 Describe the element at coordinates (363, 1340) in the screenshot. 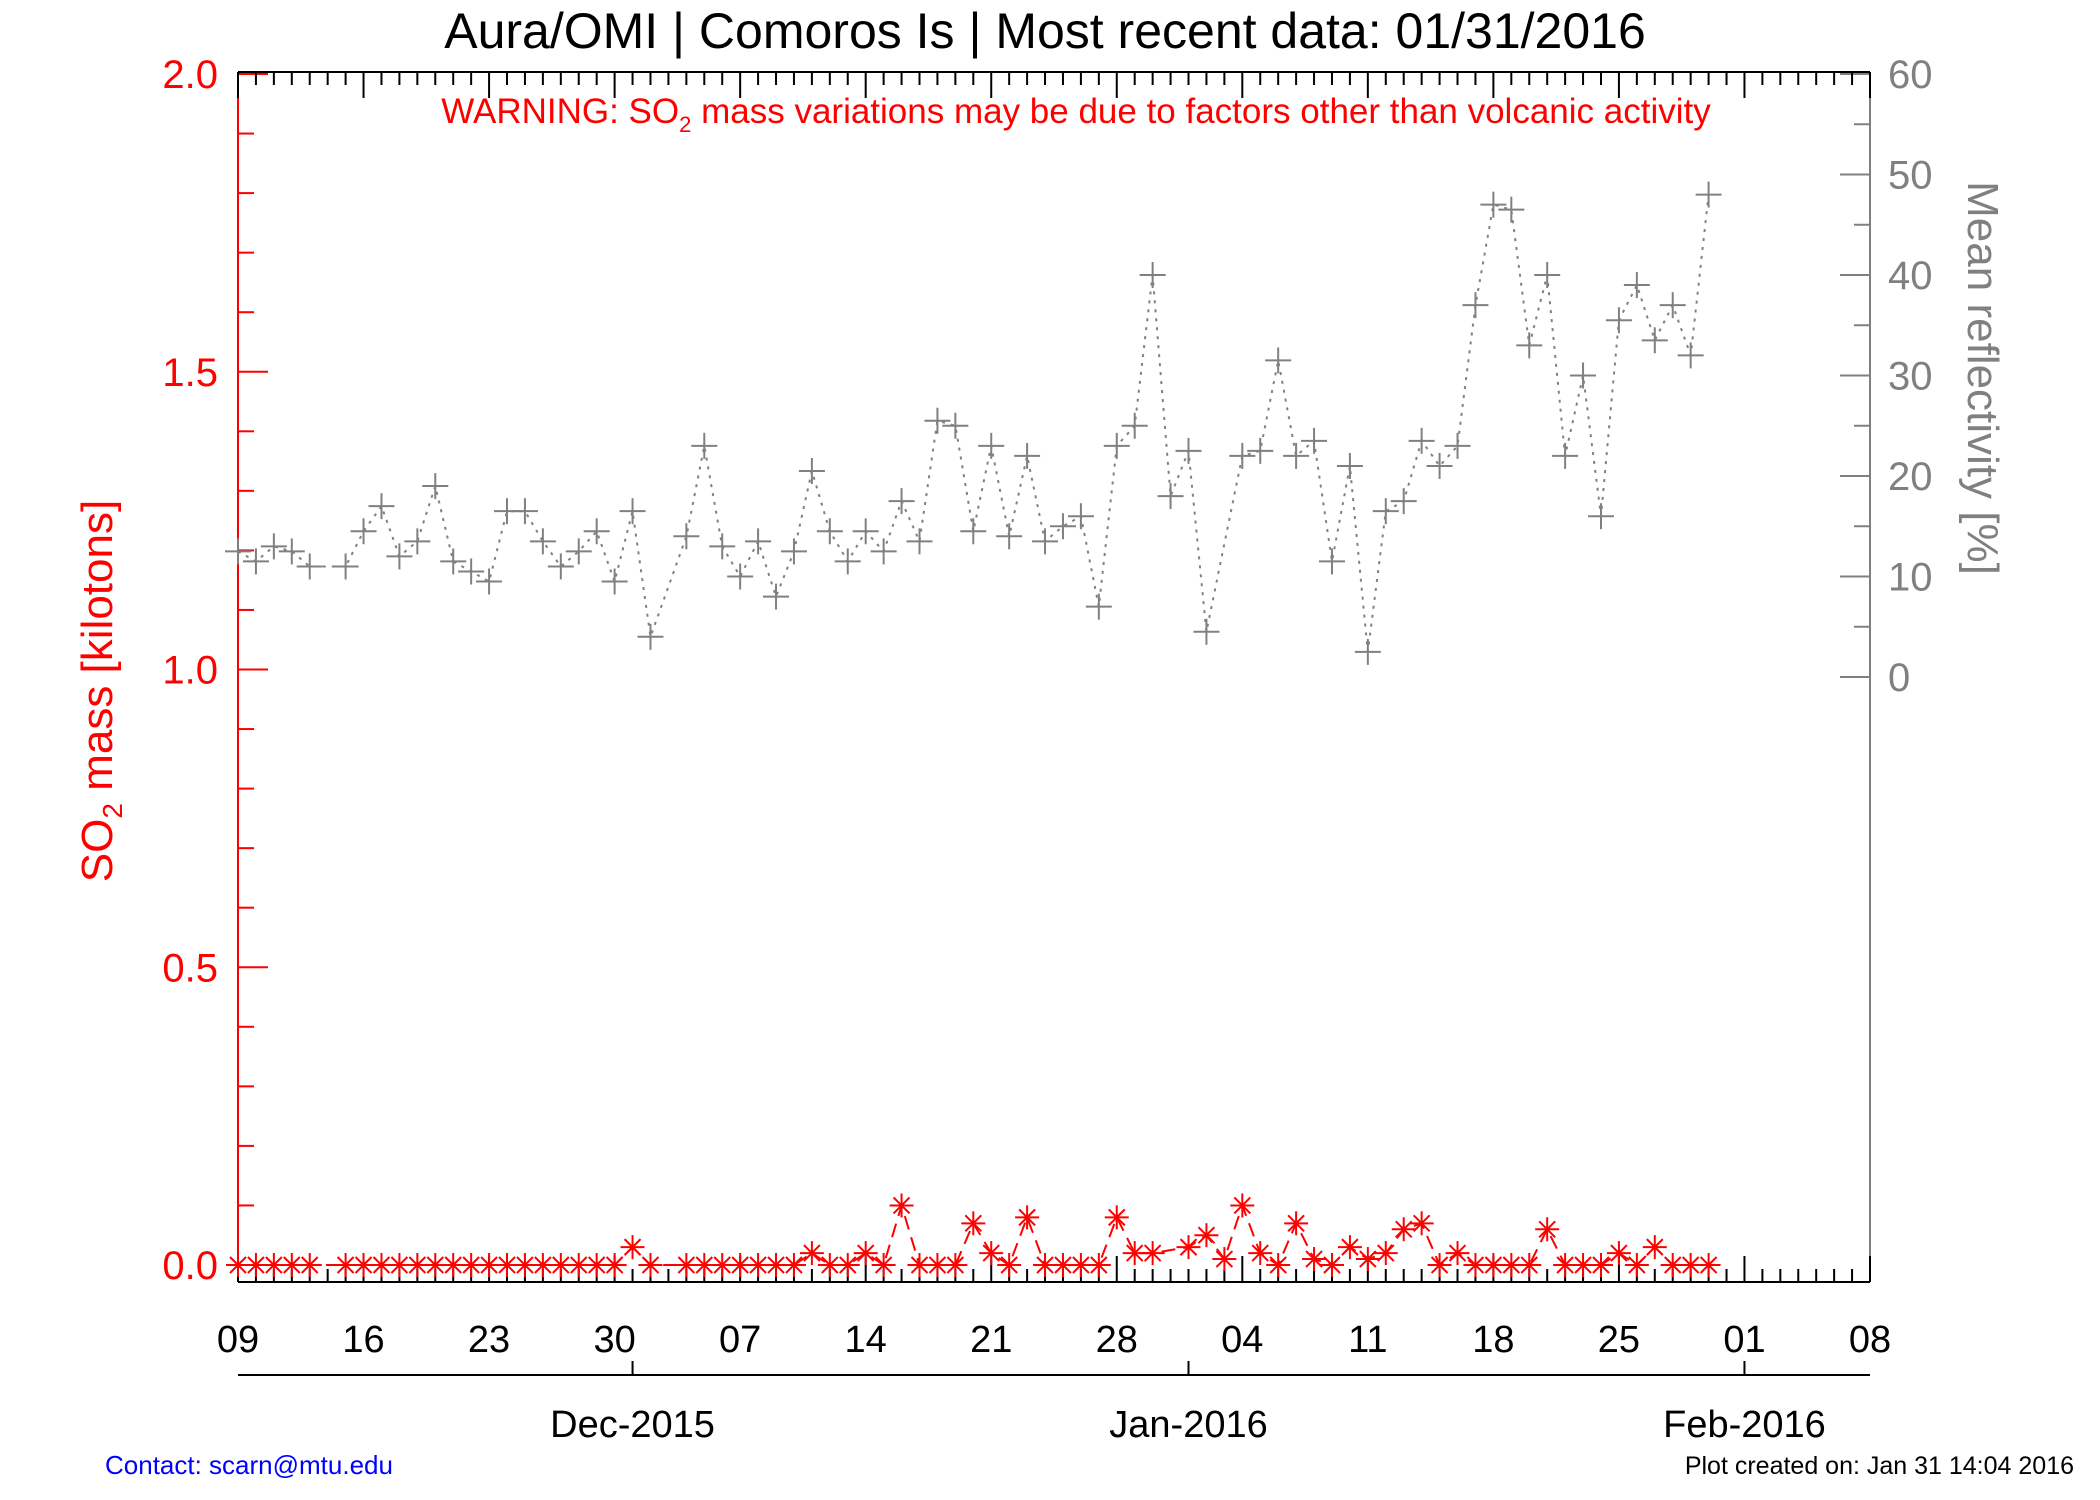

I see `x-tick-label: 16` at that location.